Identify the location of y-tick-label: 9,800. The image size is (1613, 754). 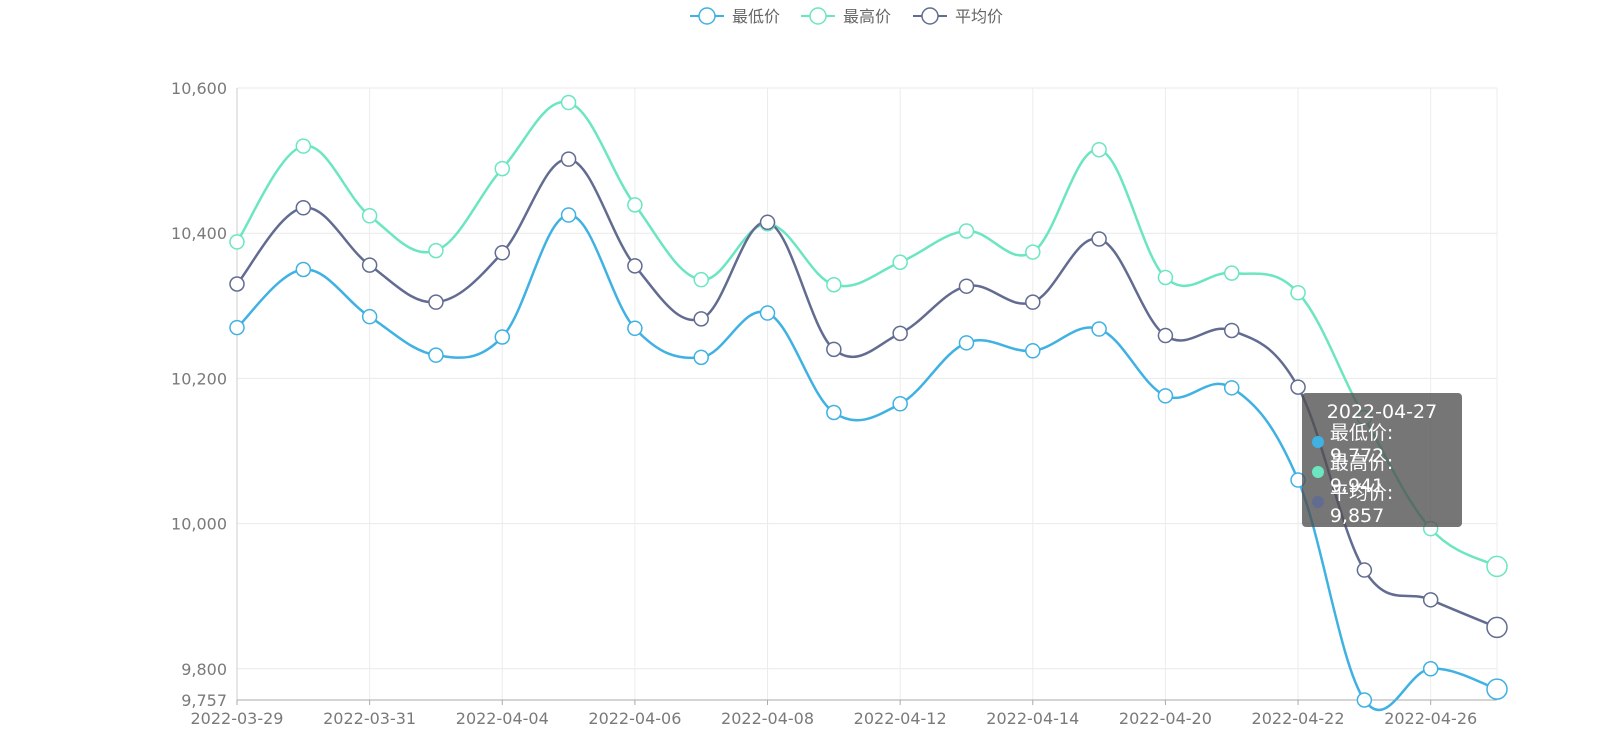
(204, 669).